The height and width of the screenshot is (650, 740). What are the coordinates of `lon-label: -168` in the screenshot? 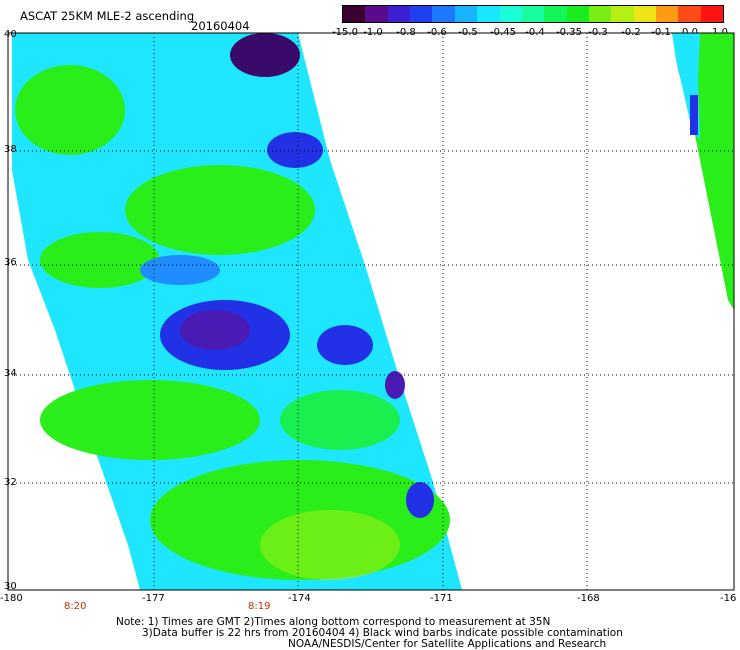 It's located at (588, 598).